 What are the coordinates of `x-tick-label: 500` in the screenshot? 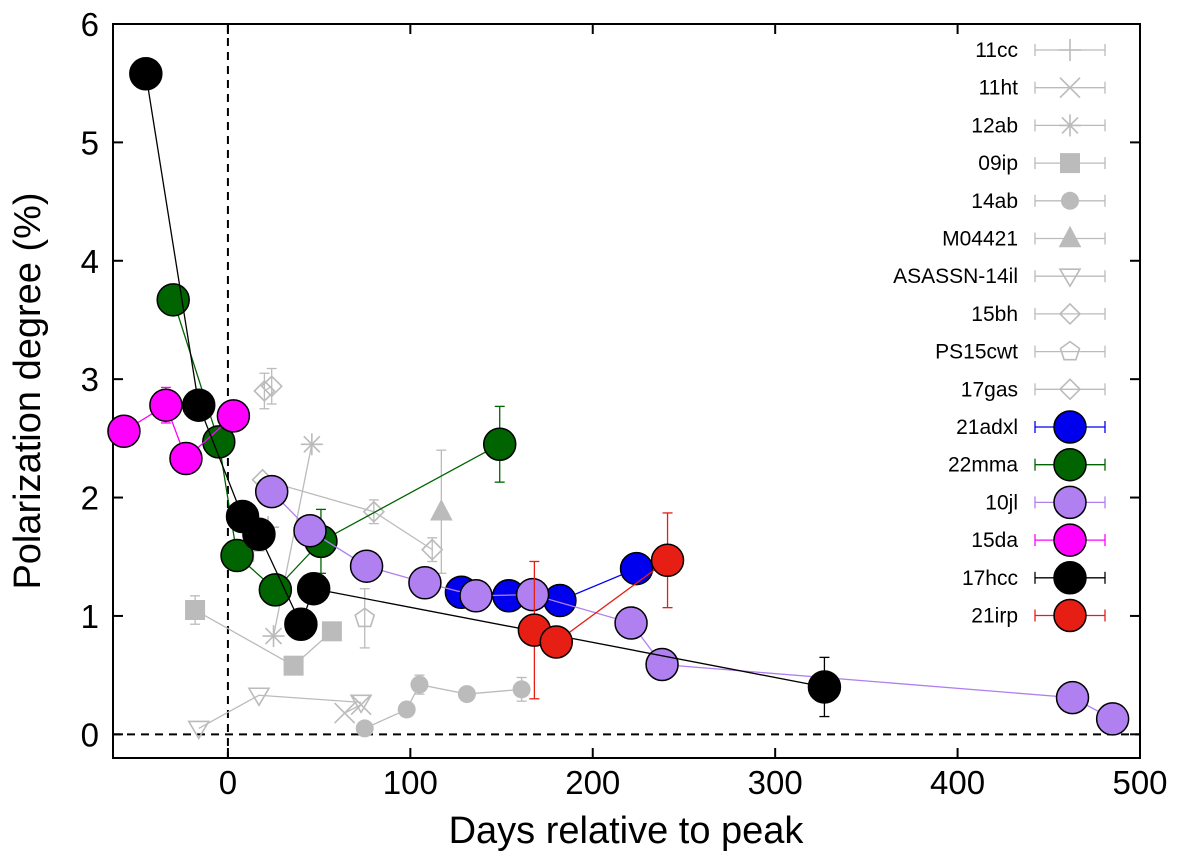 It's located at (1139, 782).